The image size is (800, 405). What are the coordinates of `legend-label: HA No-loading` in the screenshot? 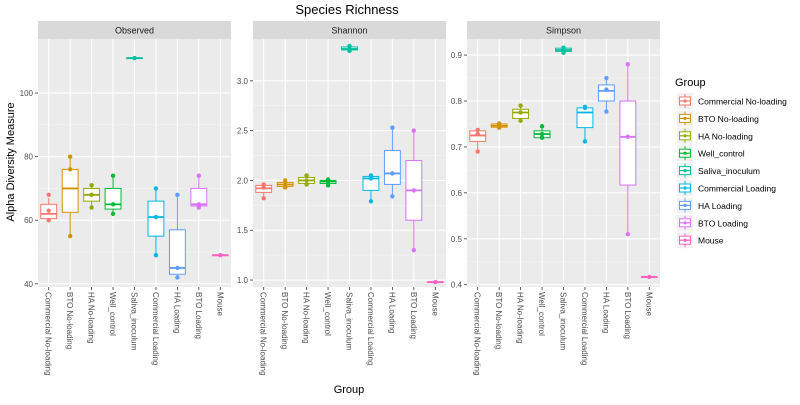 It's located at (725, 136).